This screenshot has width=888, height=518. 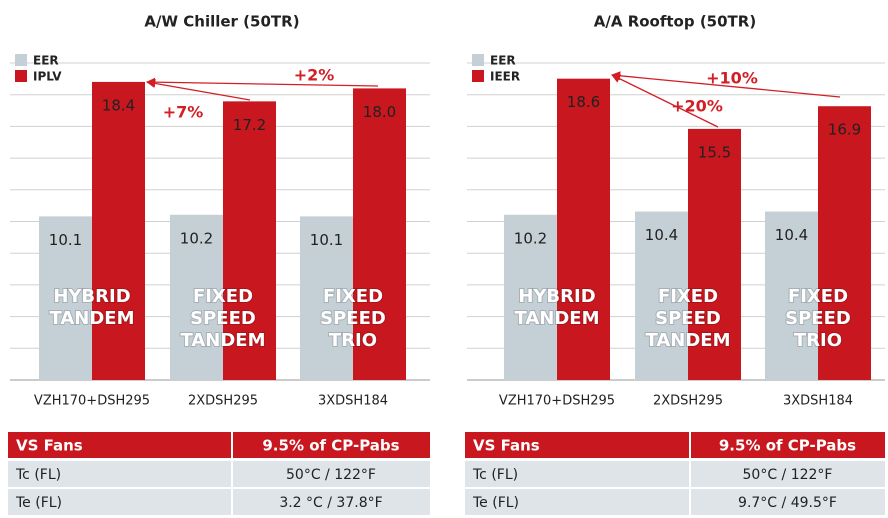 What do you see at coordinates (249, 125) in the screenshot?
I see `value-label: 17.2` at bounding box center [249, 125].